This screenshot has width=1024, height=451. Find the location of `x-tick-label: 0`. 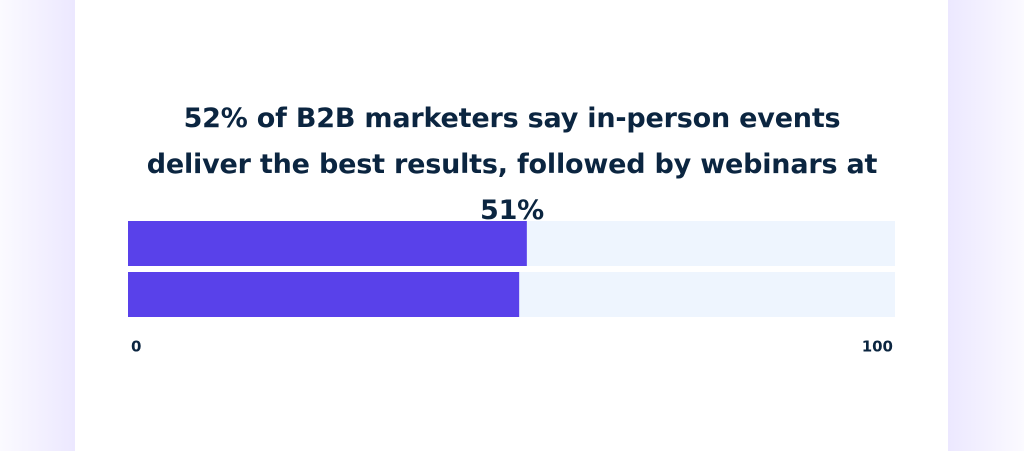

x-tick-label: 0 is located at coordinates (136, 347).